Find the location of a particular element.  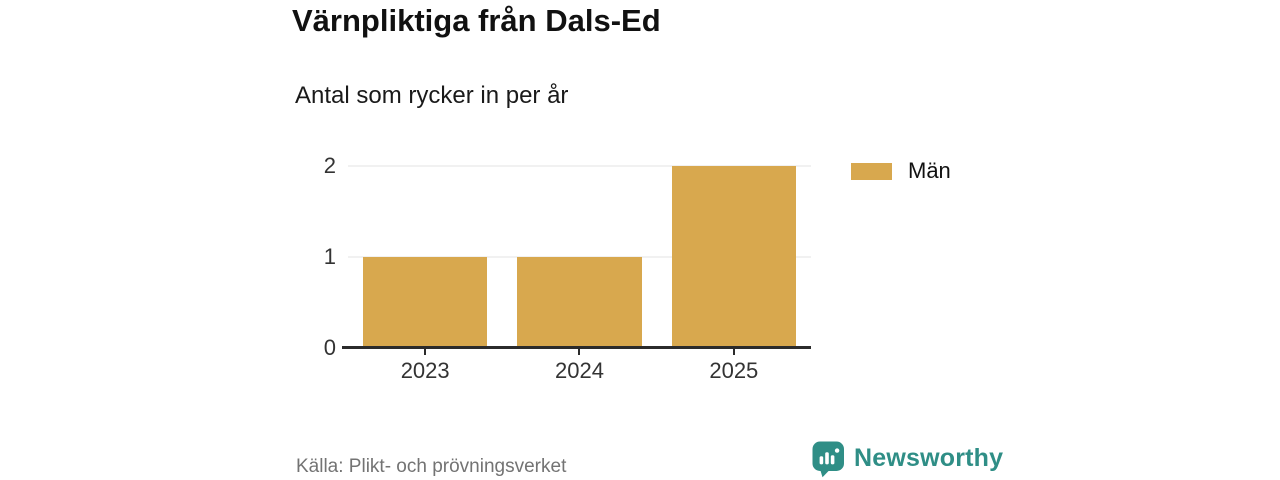

source-note: Källa: Plikt- och prövningsverket is located at coordinates (431, 466).